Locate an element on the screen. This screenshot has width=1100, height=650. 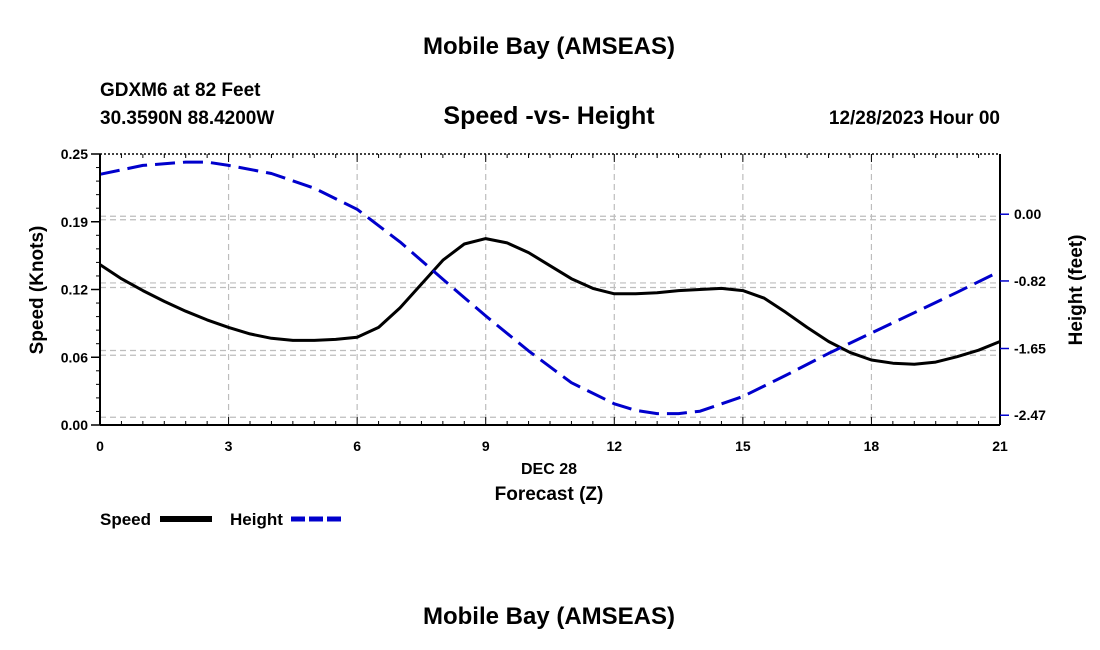
y2-tick-label: -1.65 is located at coordinates (1030, 349).